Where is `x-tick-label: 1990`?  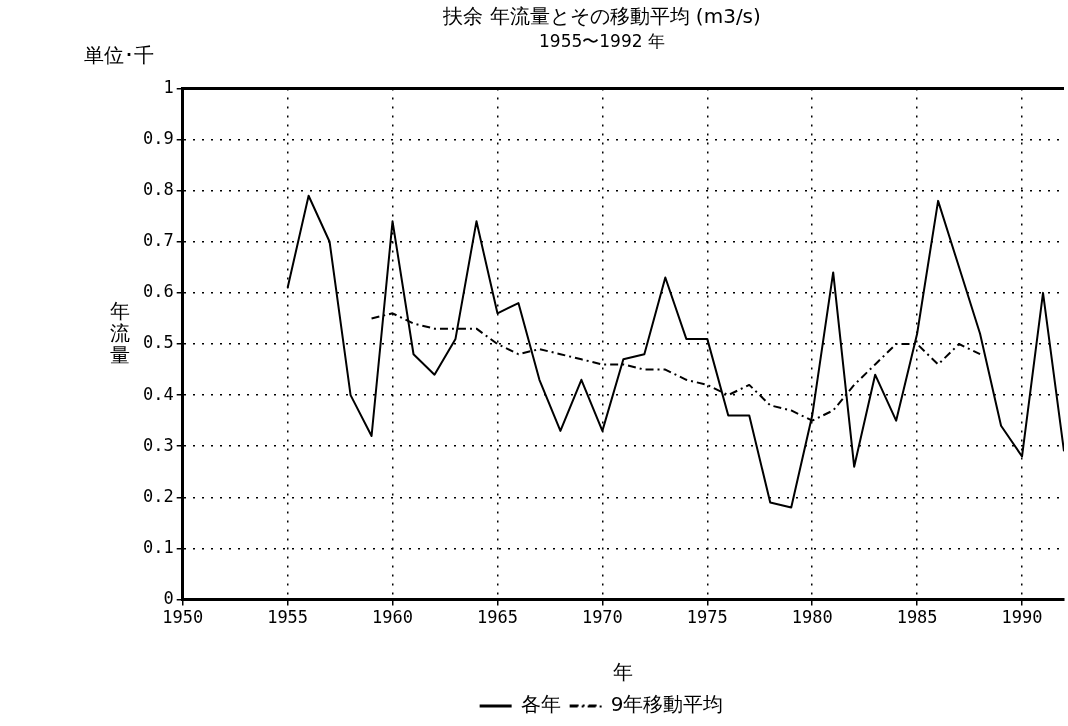
x-tick-label: 1990 is located at coordinates (1022, 617).